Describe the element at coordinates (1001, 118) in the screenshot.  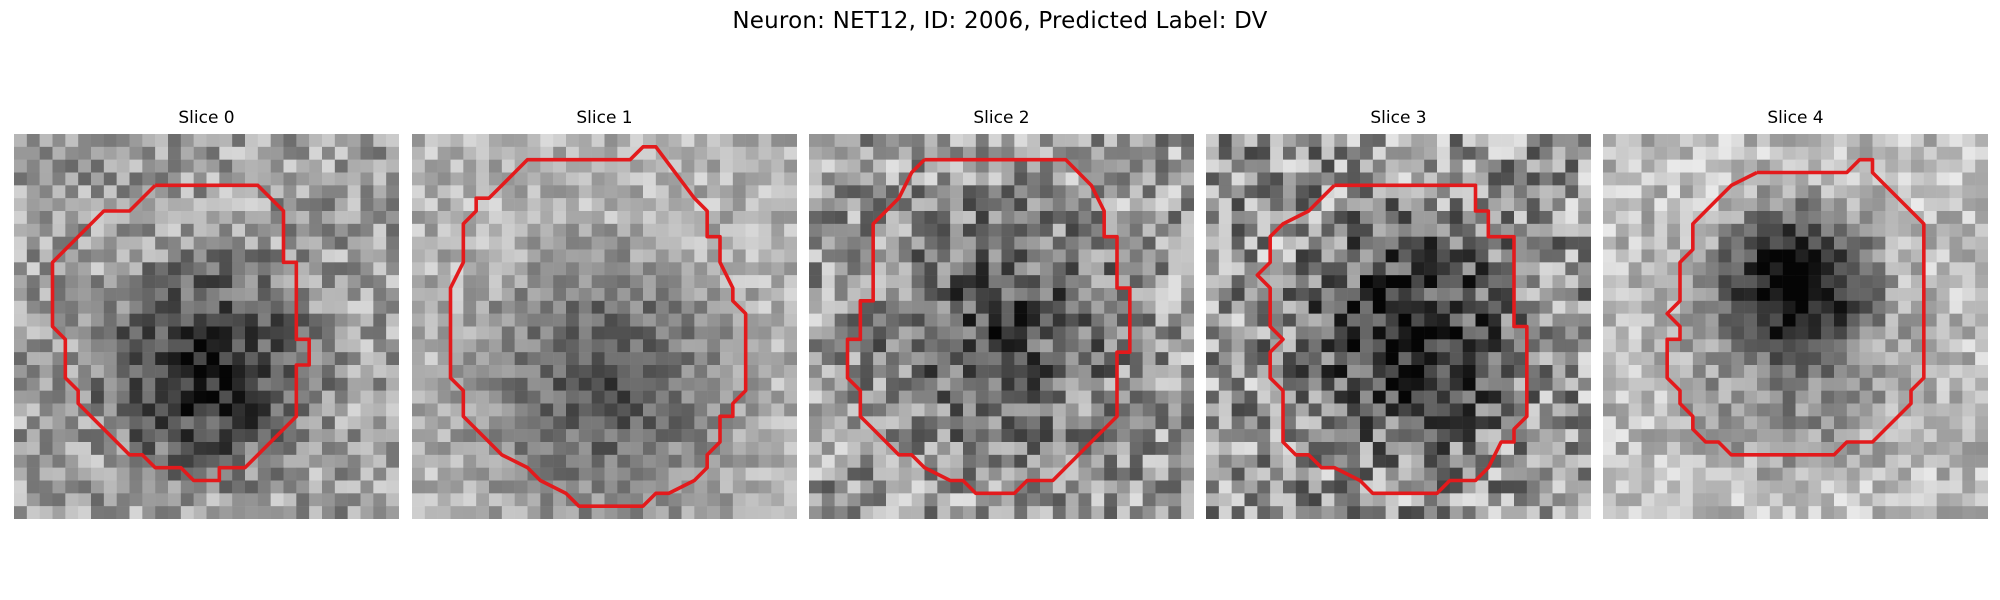
I see `slice-title-2: Slice 2` at that location.